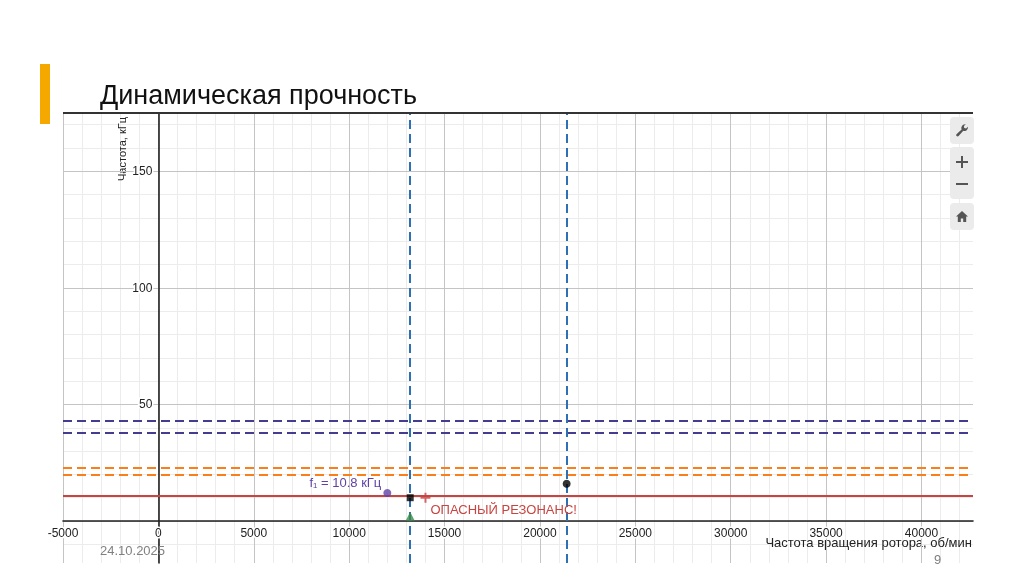  Describe the element at coordinates (259, 95) in the screenshot. I see `chart-title: Динамическая прочность` at that location.